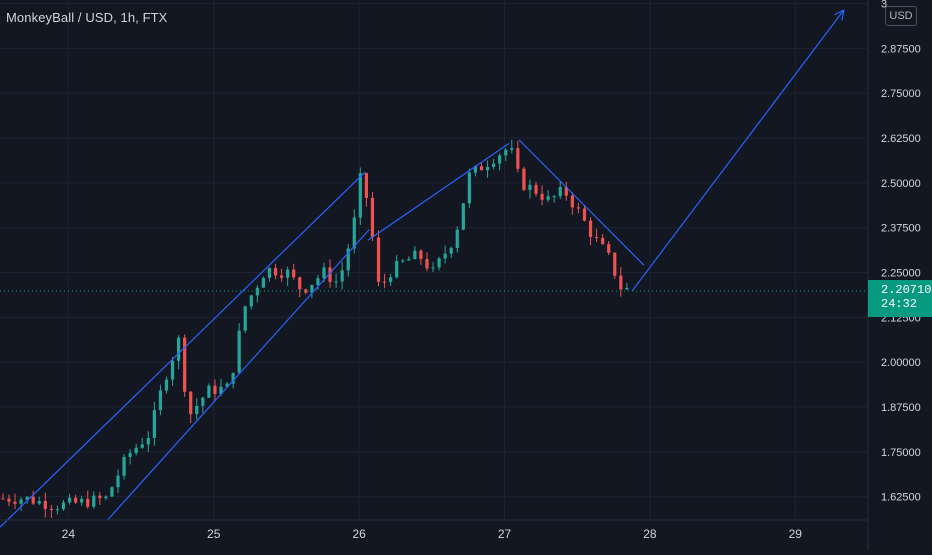  Describe the element at coordinates (432, 534) in the screenshot. I see `time-axis: 24 25 26 27 28 29` at that location.